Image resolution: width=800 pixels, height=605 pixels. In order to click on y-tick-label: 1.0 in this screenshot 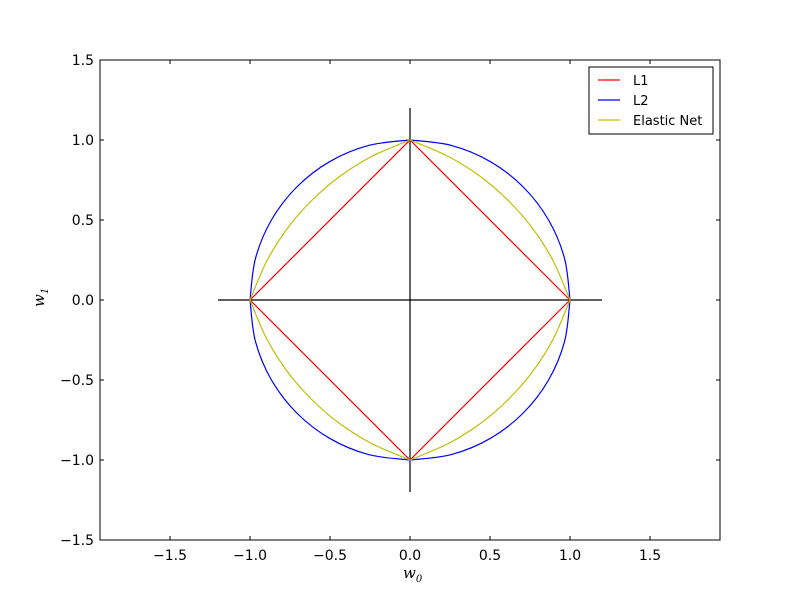, I will do `click(83, 141)`.